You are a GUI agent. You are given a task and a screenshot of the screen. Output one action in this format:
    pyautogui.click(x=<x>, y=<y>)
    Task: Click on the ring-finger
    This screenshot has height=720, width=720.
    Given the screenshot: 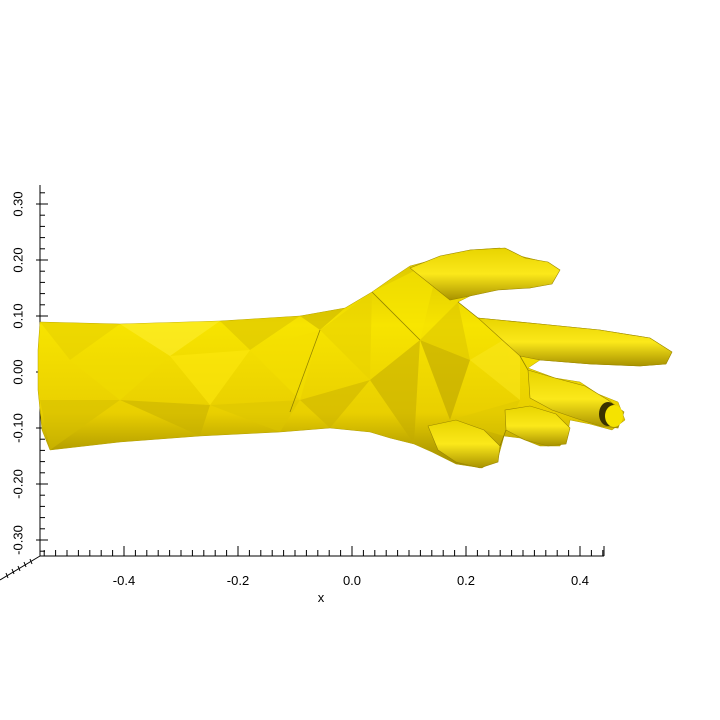 What is the action you would take?
    pyautogui.click(x=537, y=426)
    